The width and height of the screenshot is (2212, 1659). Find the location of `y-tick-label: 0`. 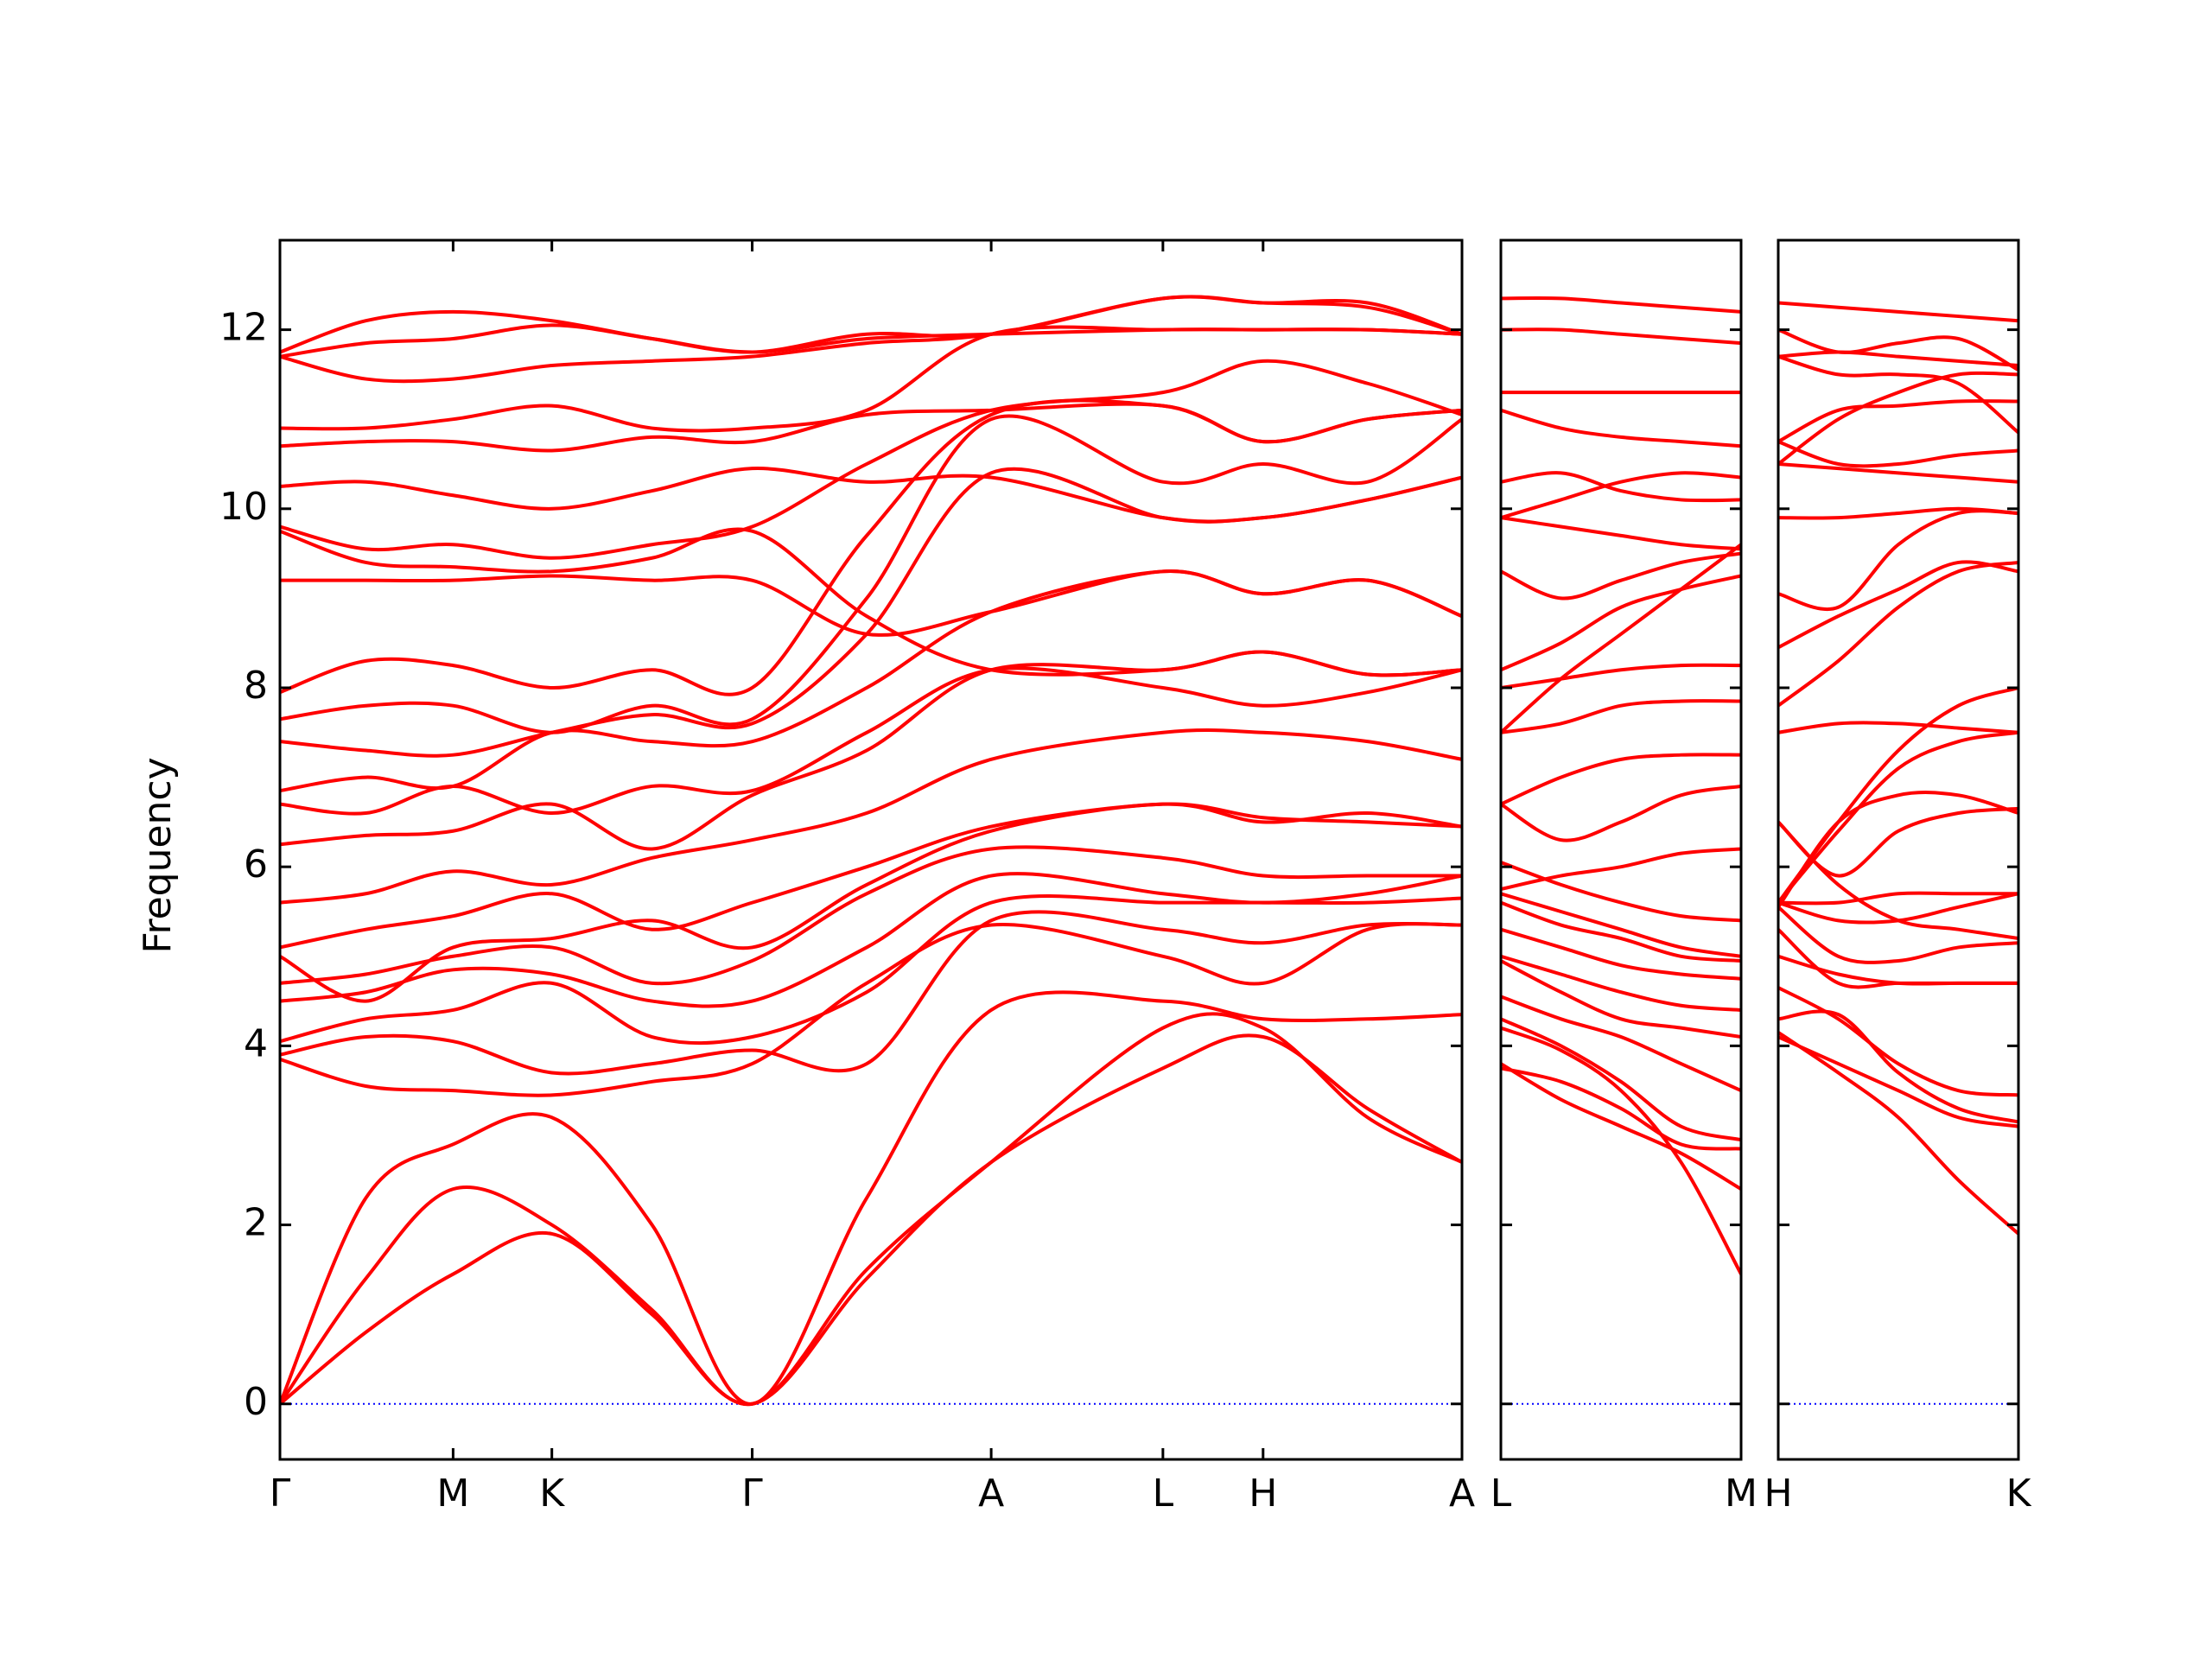

y-tick-label: 0 is located at coordinates (256, 1402).